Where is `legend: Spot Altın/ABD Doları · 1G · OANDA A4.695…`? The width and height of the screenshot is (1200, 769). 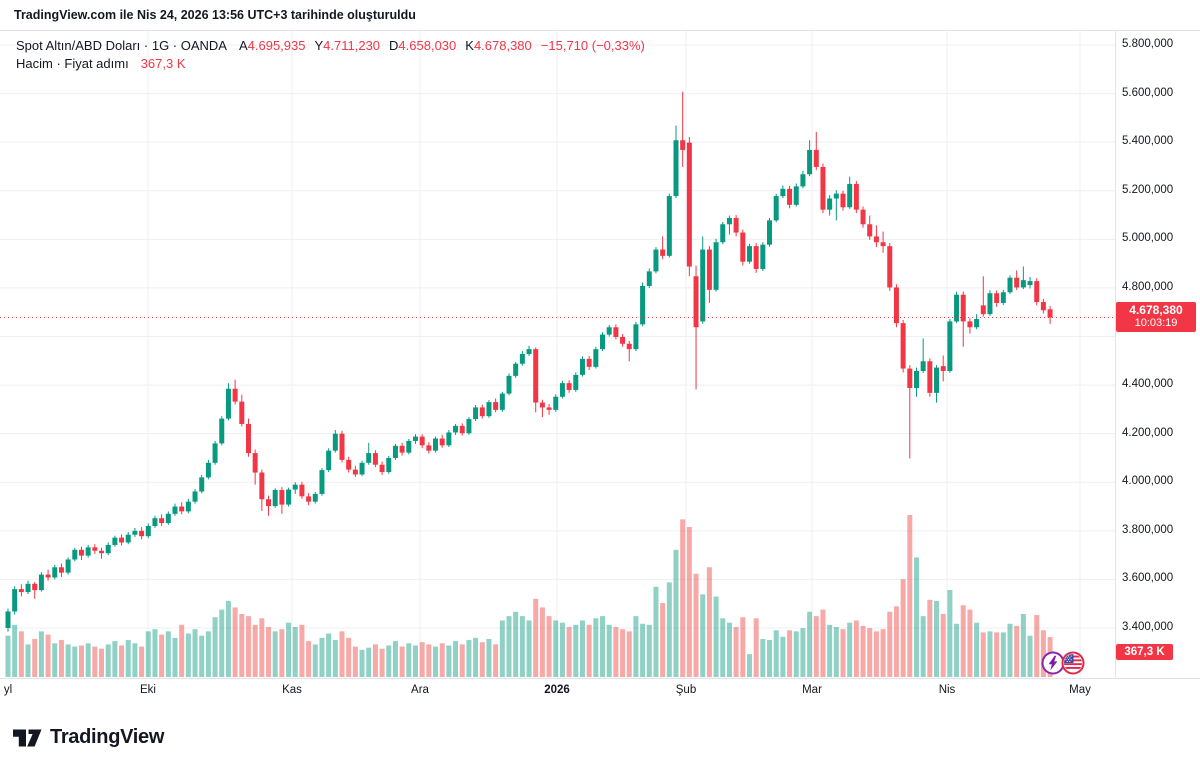 legend: Spot Altın/ABD Doları · 1G · OANDA A4.695… is located at coordinates (330, 55).